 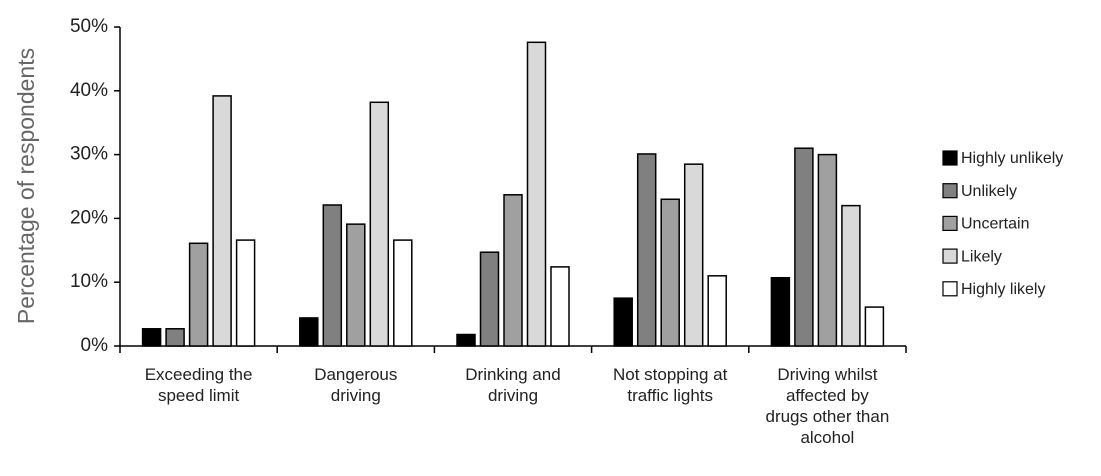 I want to click on x-tick-label: Dangerous driving, so click(x=356, y=385).